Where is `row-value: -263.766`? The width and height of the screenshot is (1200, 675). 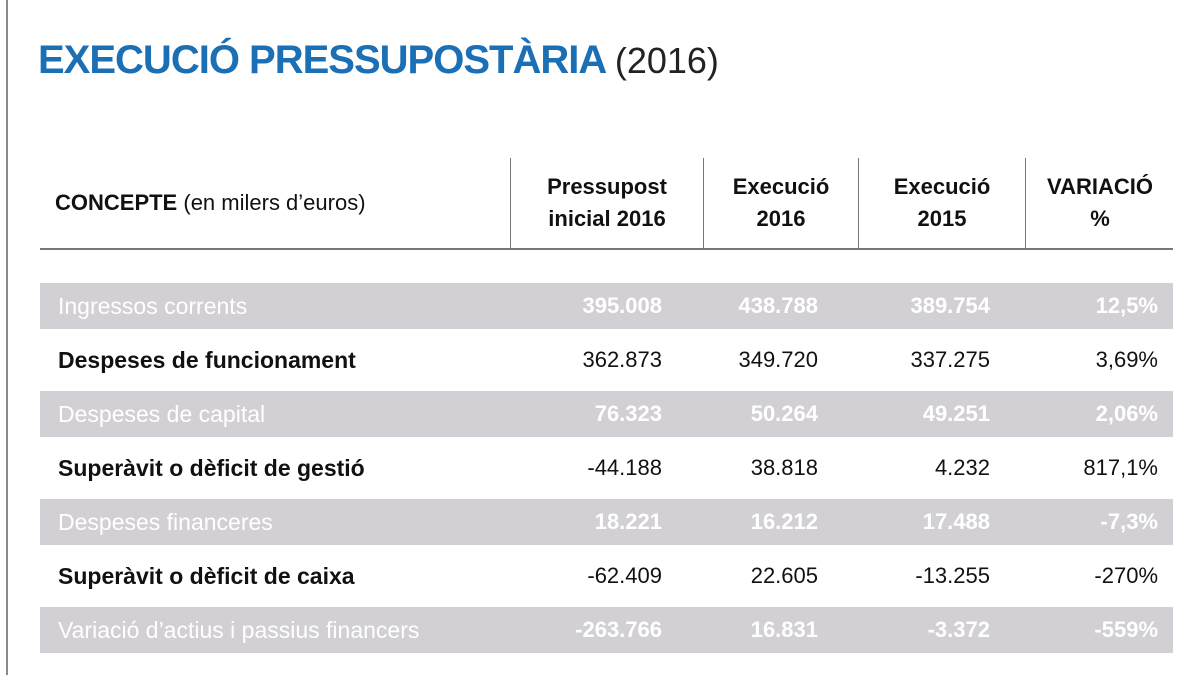 row-value: -263.766 is located at coordinates (618, 629).